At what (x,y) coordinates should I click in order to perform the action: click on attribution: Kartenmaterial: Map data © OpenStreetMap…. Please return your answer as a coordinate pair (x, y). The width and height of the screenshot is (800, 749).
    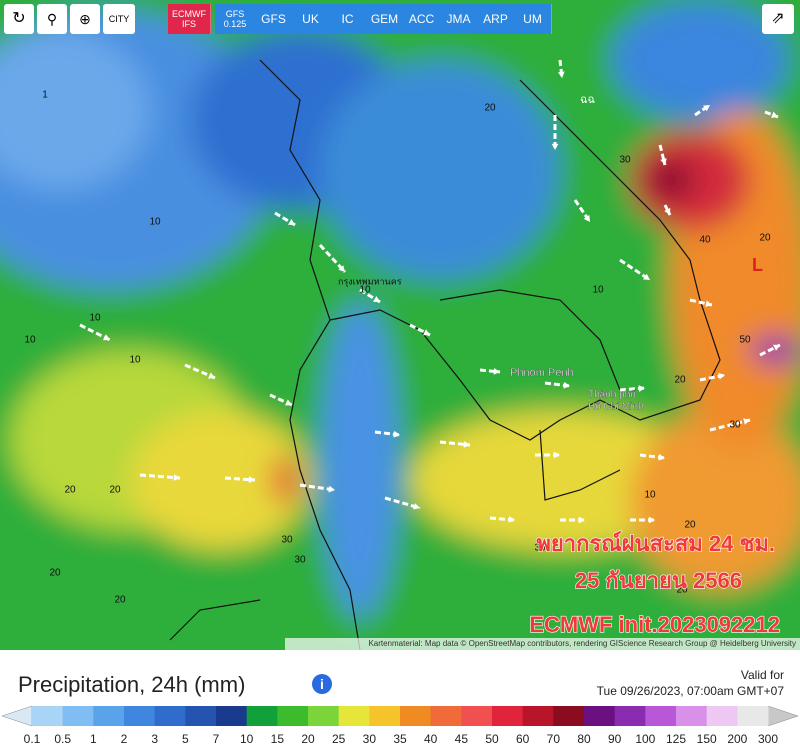
    Looking at the image, I should click on (582, 643).